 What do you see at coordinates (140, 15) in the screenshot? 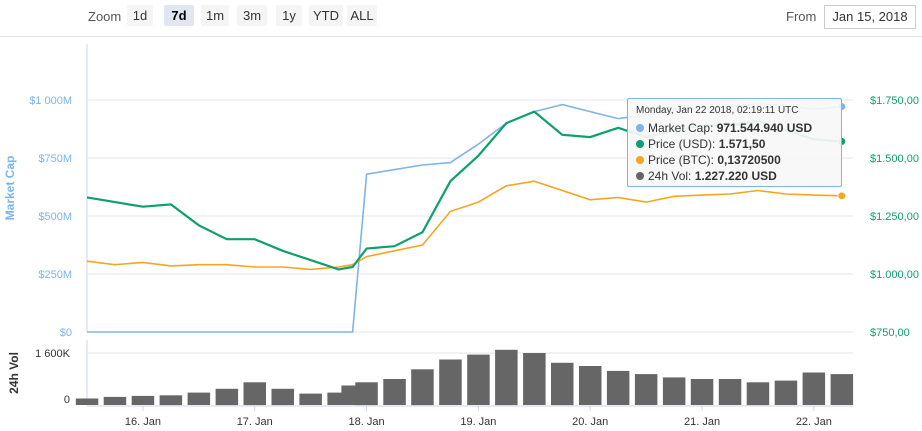
I see `zoom-1d-button: 1d` at bounding box center [140, 15].